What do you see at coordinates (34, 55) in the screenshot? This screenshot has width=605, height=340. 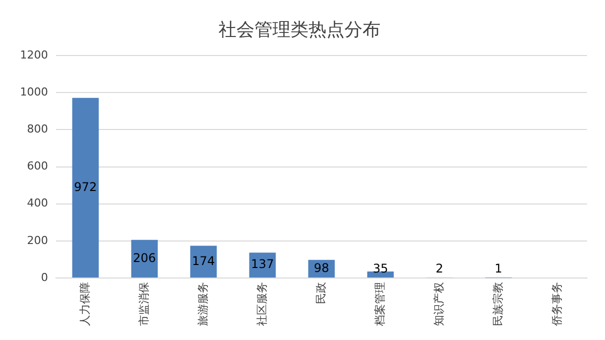 I see `y-tick-label: 1200` at bounding box center [34, 55].